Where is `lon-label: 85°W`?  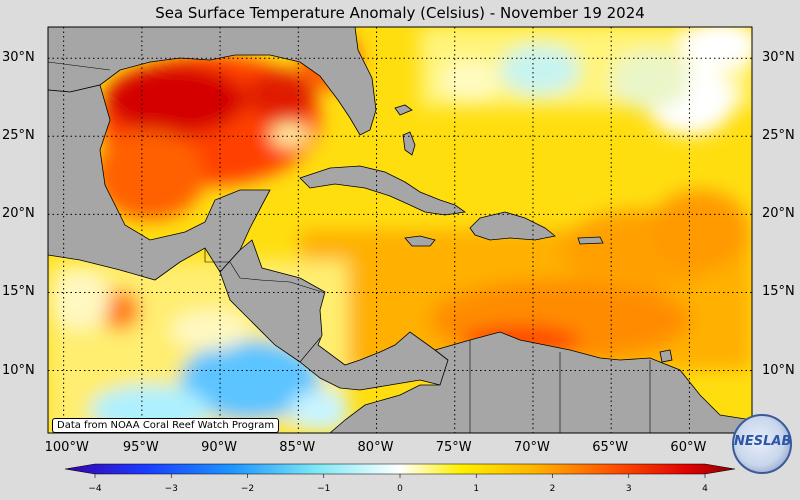
lon-label: 85°W is located at coordinates (297, 447).